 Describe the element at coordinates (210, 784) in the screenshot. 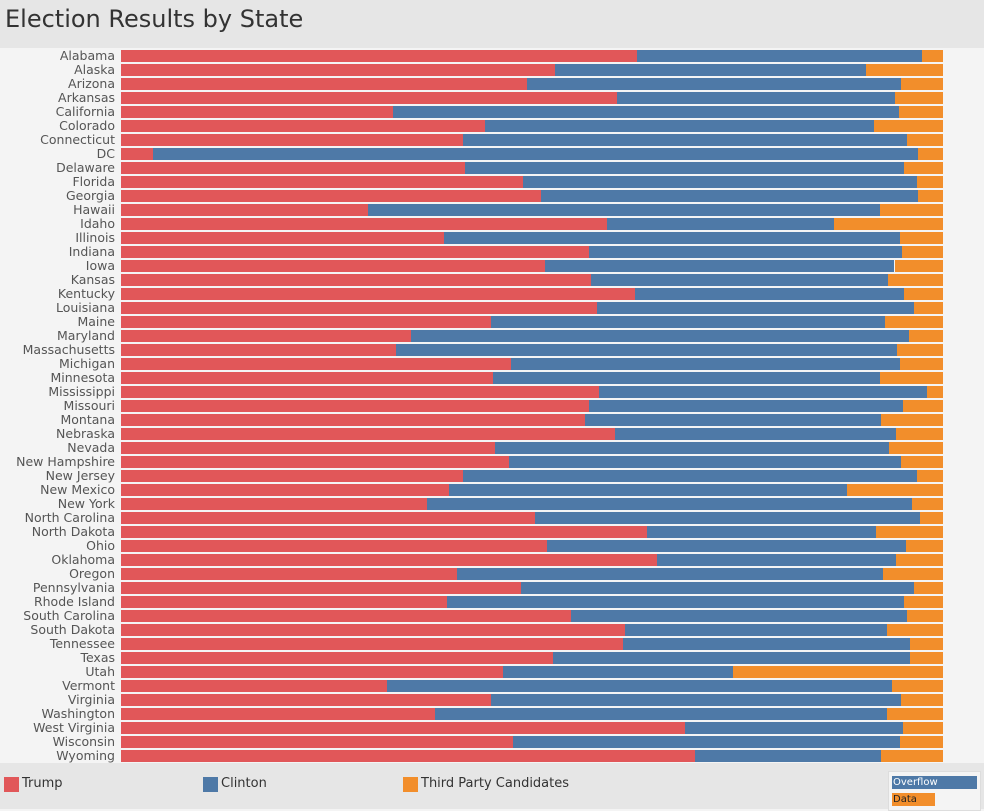

I see `legend-swatch-clinton` at that location.